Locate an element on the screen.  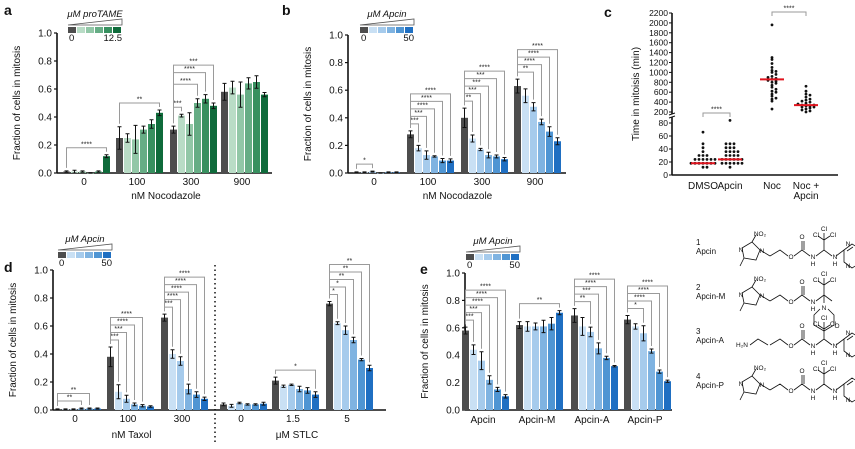
x-tick-label: 0 is located at coordinates (84, 182).